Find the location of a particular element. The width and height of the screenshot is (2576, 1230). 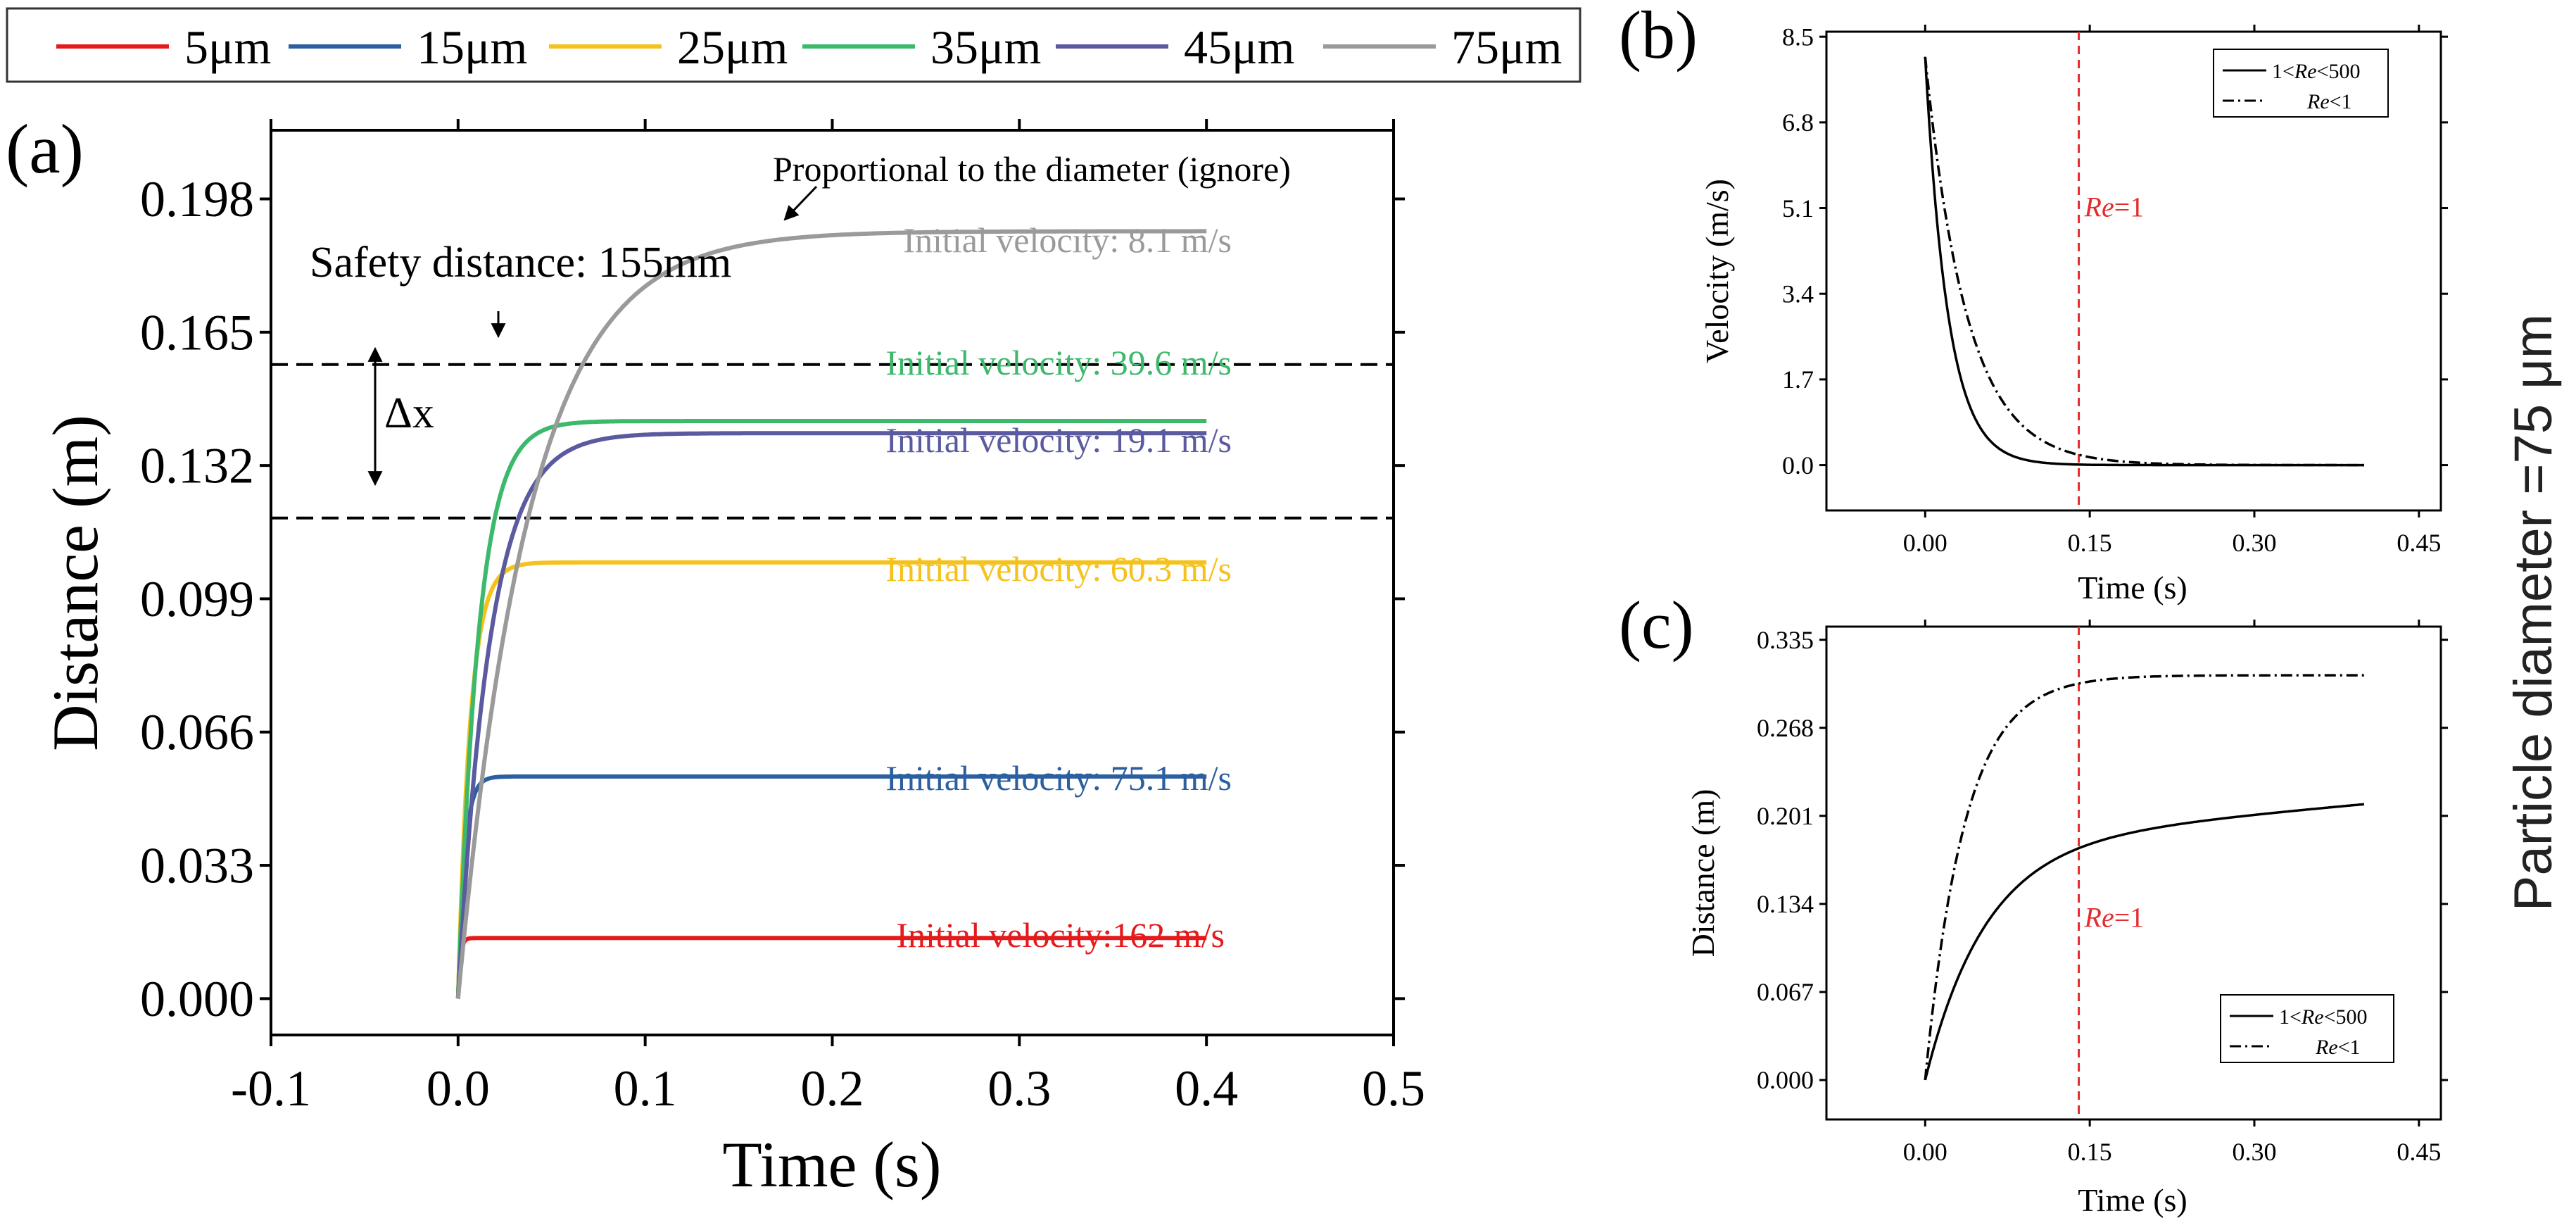

plot-frame-c is located at coordinates (2133, 873).